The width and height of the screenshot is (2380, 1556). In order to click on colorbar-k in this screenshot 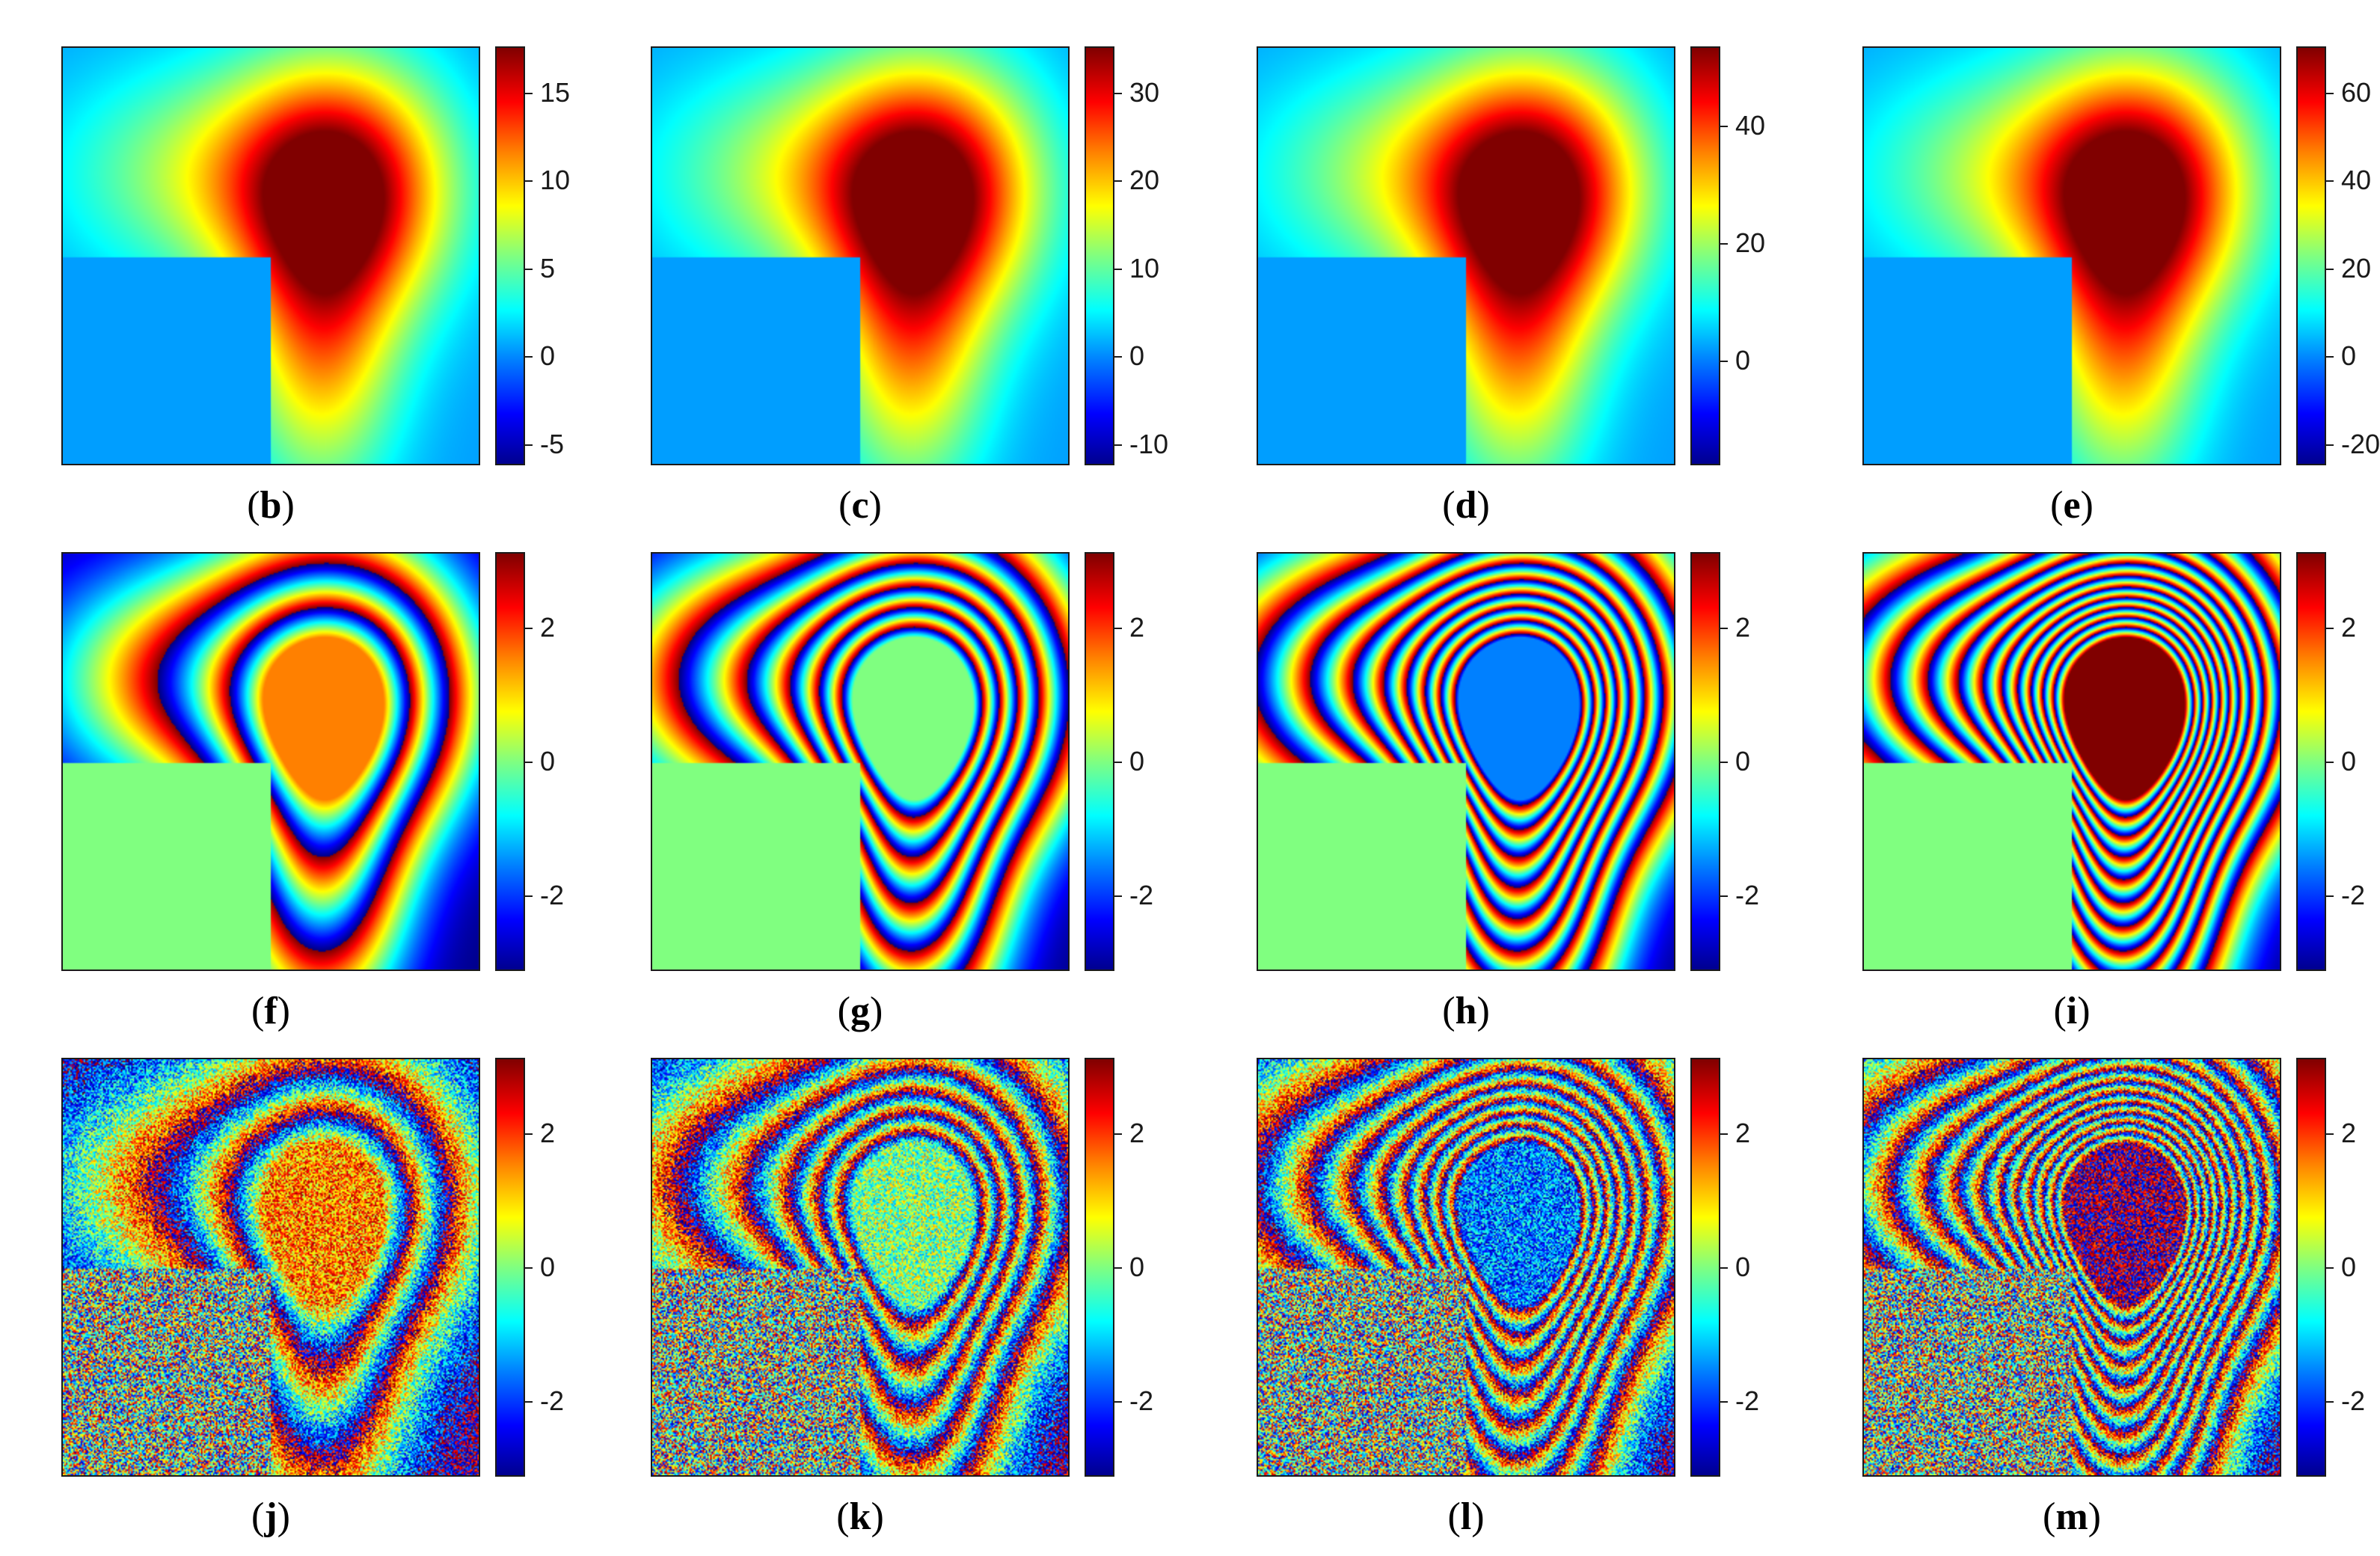, I will do `click(1099, 1267)`.